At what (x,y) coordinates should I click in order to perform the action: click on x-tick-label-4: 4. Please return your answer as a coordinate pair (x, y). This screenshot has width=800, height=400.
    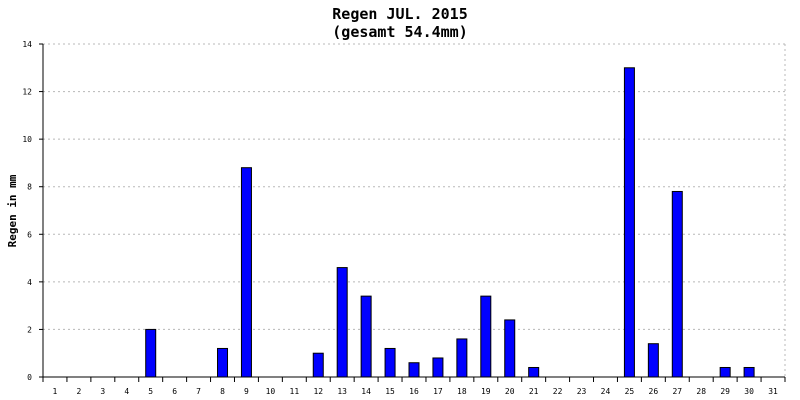
    Looking at the image, I should click on (126, 391).